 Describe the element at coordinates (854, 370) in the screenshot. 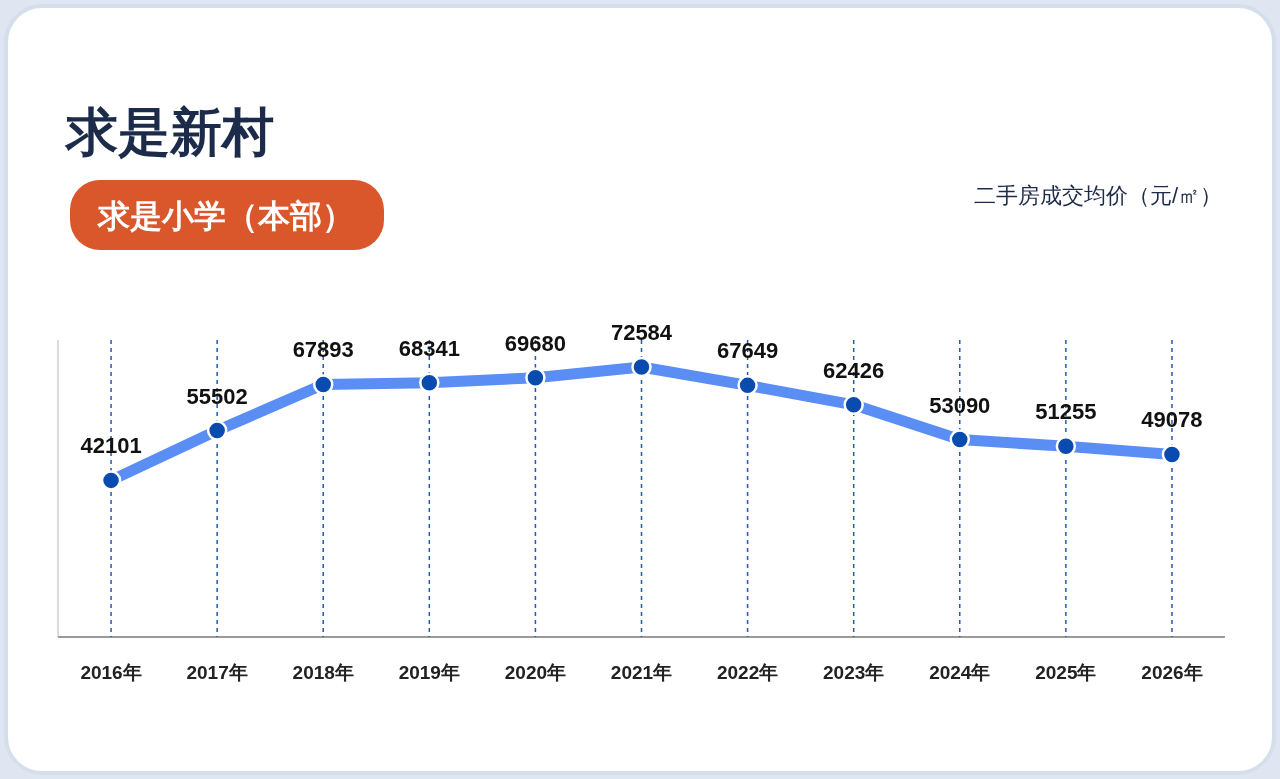

I see `data-label: 62426` at that location.